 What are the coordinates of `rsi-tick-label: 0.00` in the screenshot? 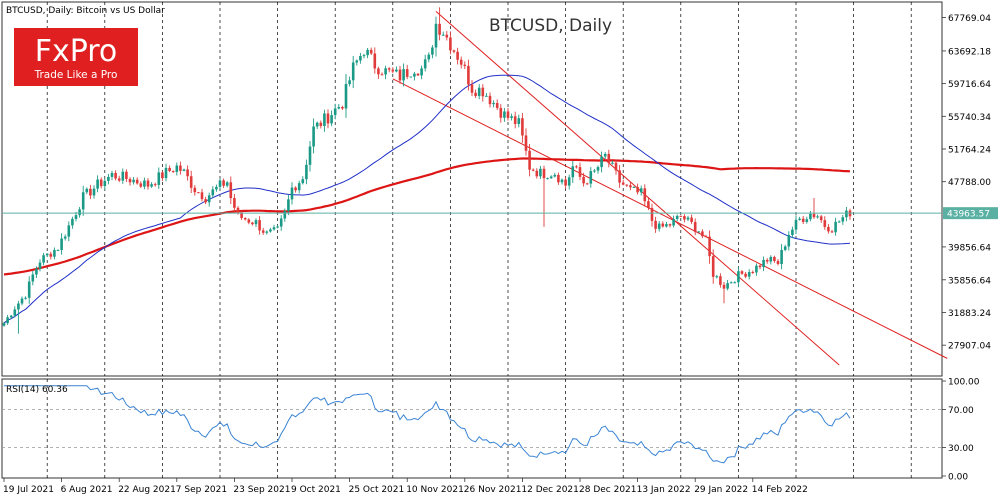 It's located at (958, 478).